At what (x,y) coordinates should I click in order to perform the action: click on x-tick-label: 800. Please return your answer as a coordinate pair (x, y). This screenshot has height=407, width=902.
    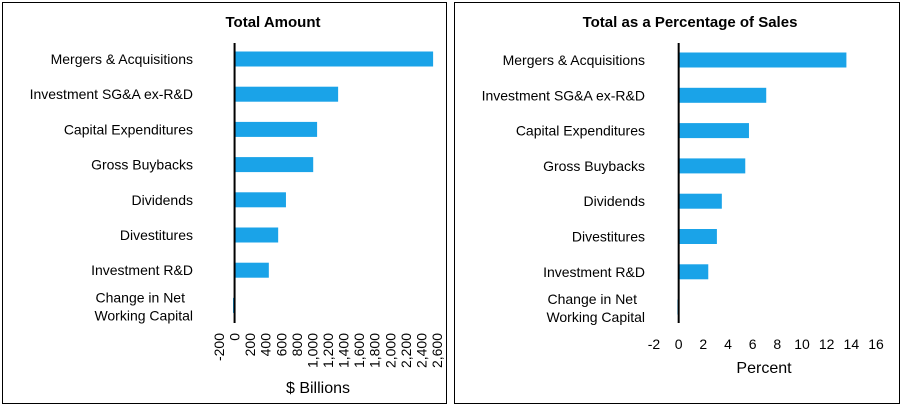
    Looking at the image, I should click on (297, 345).